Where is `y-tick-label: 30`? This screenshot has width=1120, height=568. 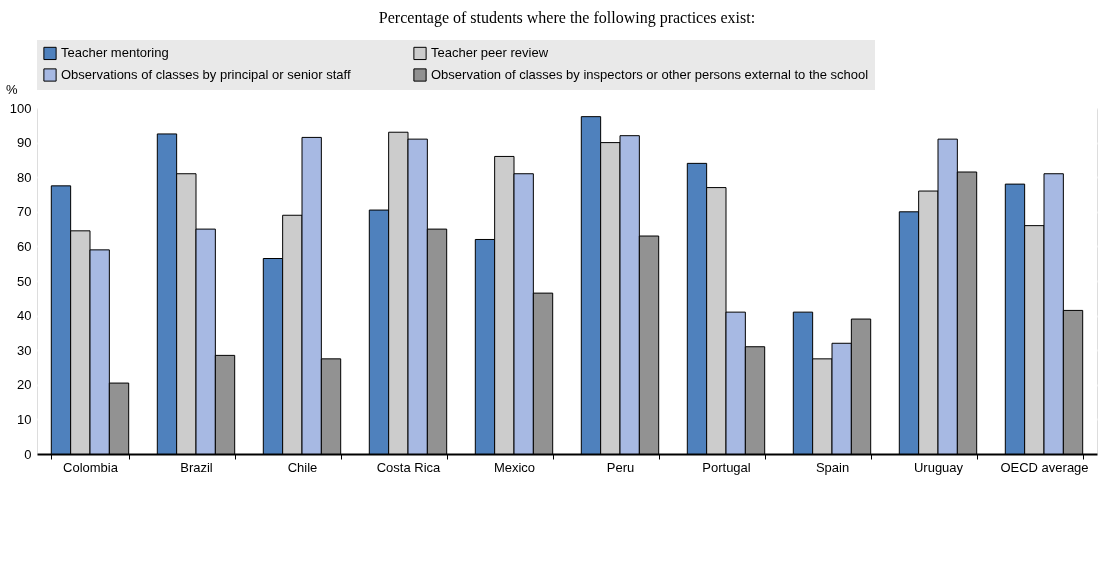 y-tick-label: 30 is located at coordinates (24, 350).